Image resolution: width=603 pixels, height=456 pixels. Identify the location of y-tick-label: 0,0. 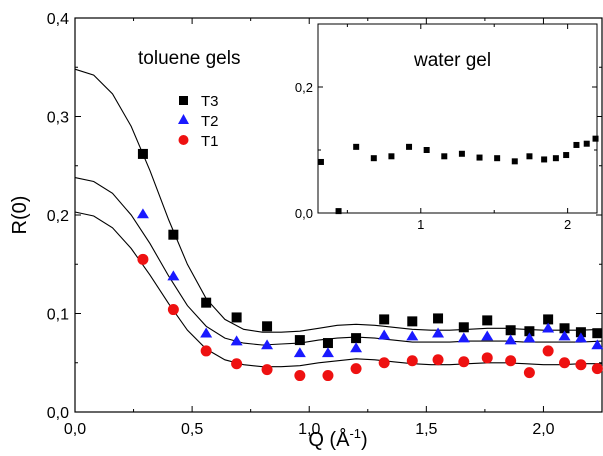
(58, 413).